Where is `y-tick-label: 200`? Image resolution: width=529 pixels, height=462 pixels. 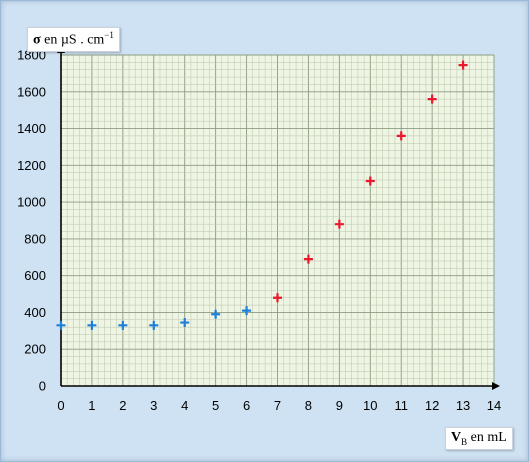 y-tick-label: 200 is located at coordinates (35, 349).